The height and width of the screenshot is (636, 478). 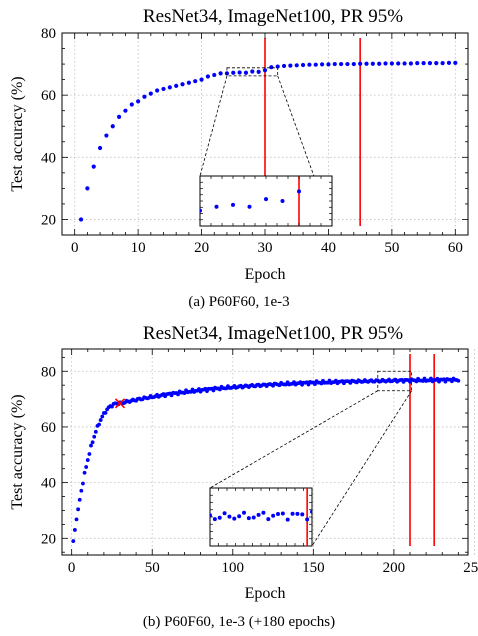 I want to click on y-axis-label: Test accuracy (%), so click(x=17, y=133).